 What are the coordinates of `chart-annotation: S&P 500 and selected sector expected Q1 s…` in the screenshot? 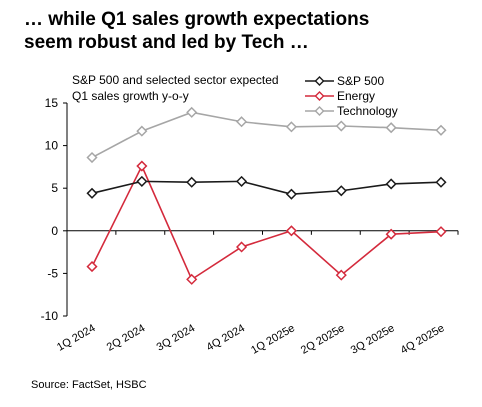 It's located at (175, 88).